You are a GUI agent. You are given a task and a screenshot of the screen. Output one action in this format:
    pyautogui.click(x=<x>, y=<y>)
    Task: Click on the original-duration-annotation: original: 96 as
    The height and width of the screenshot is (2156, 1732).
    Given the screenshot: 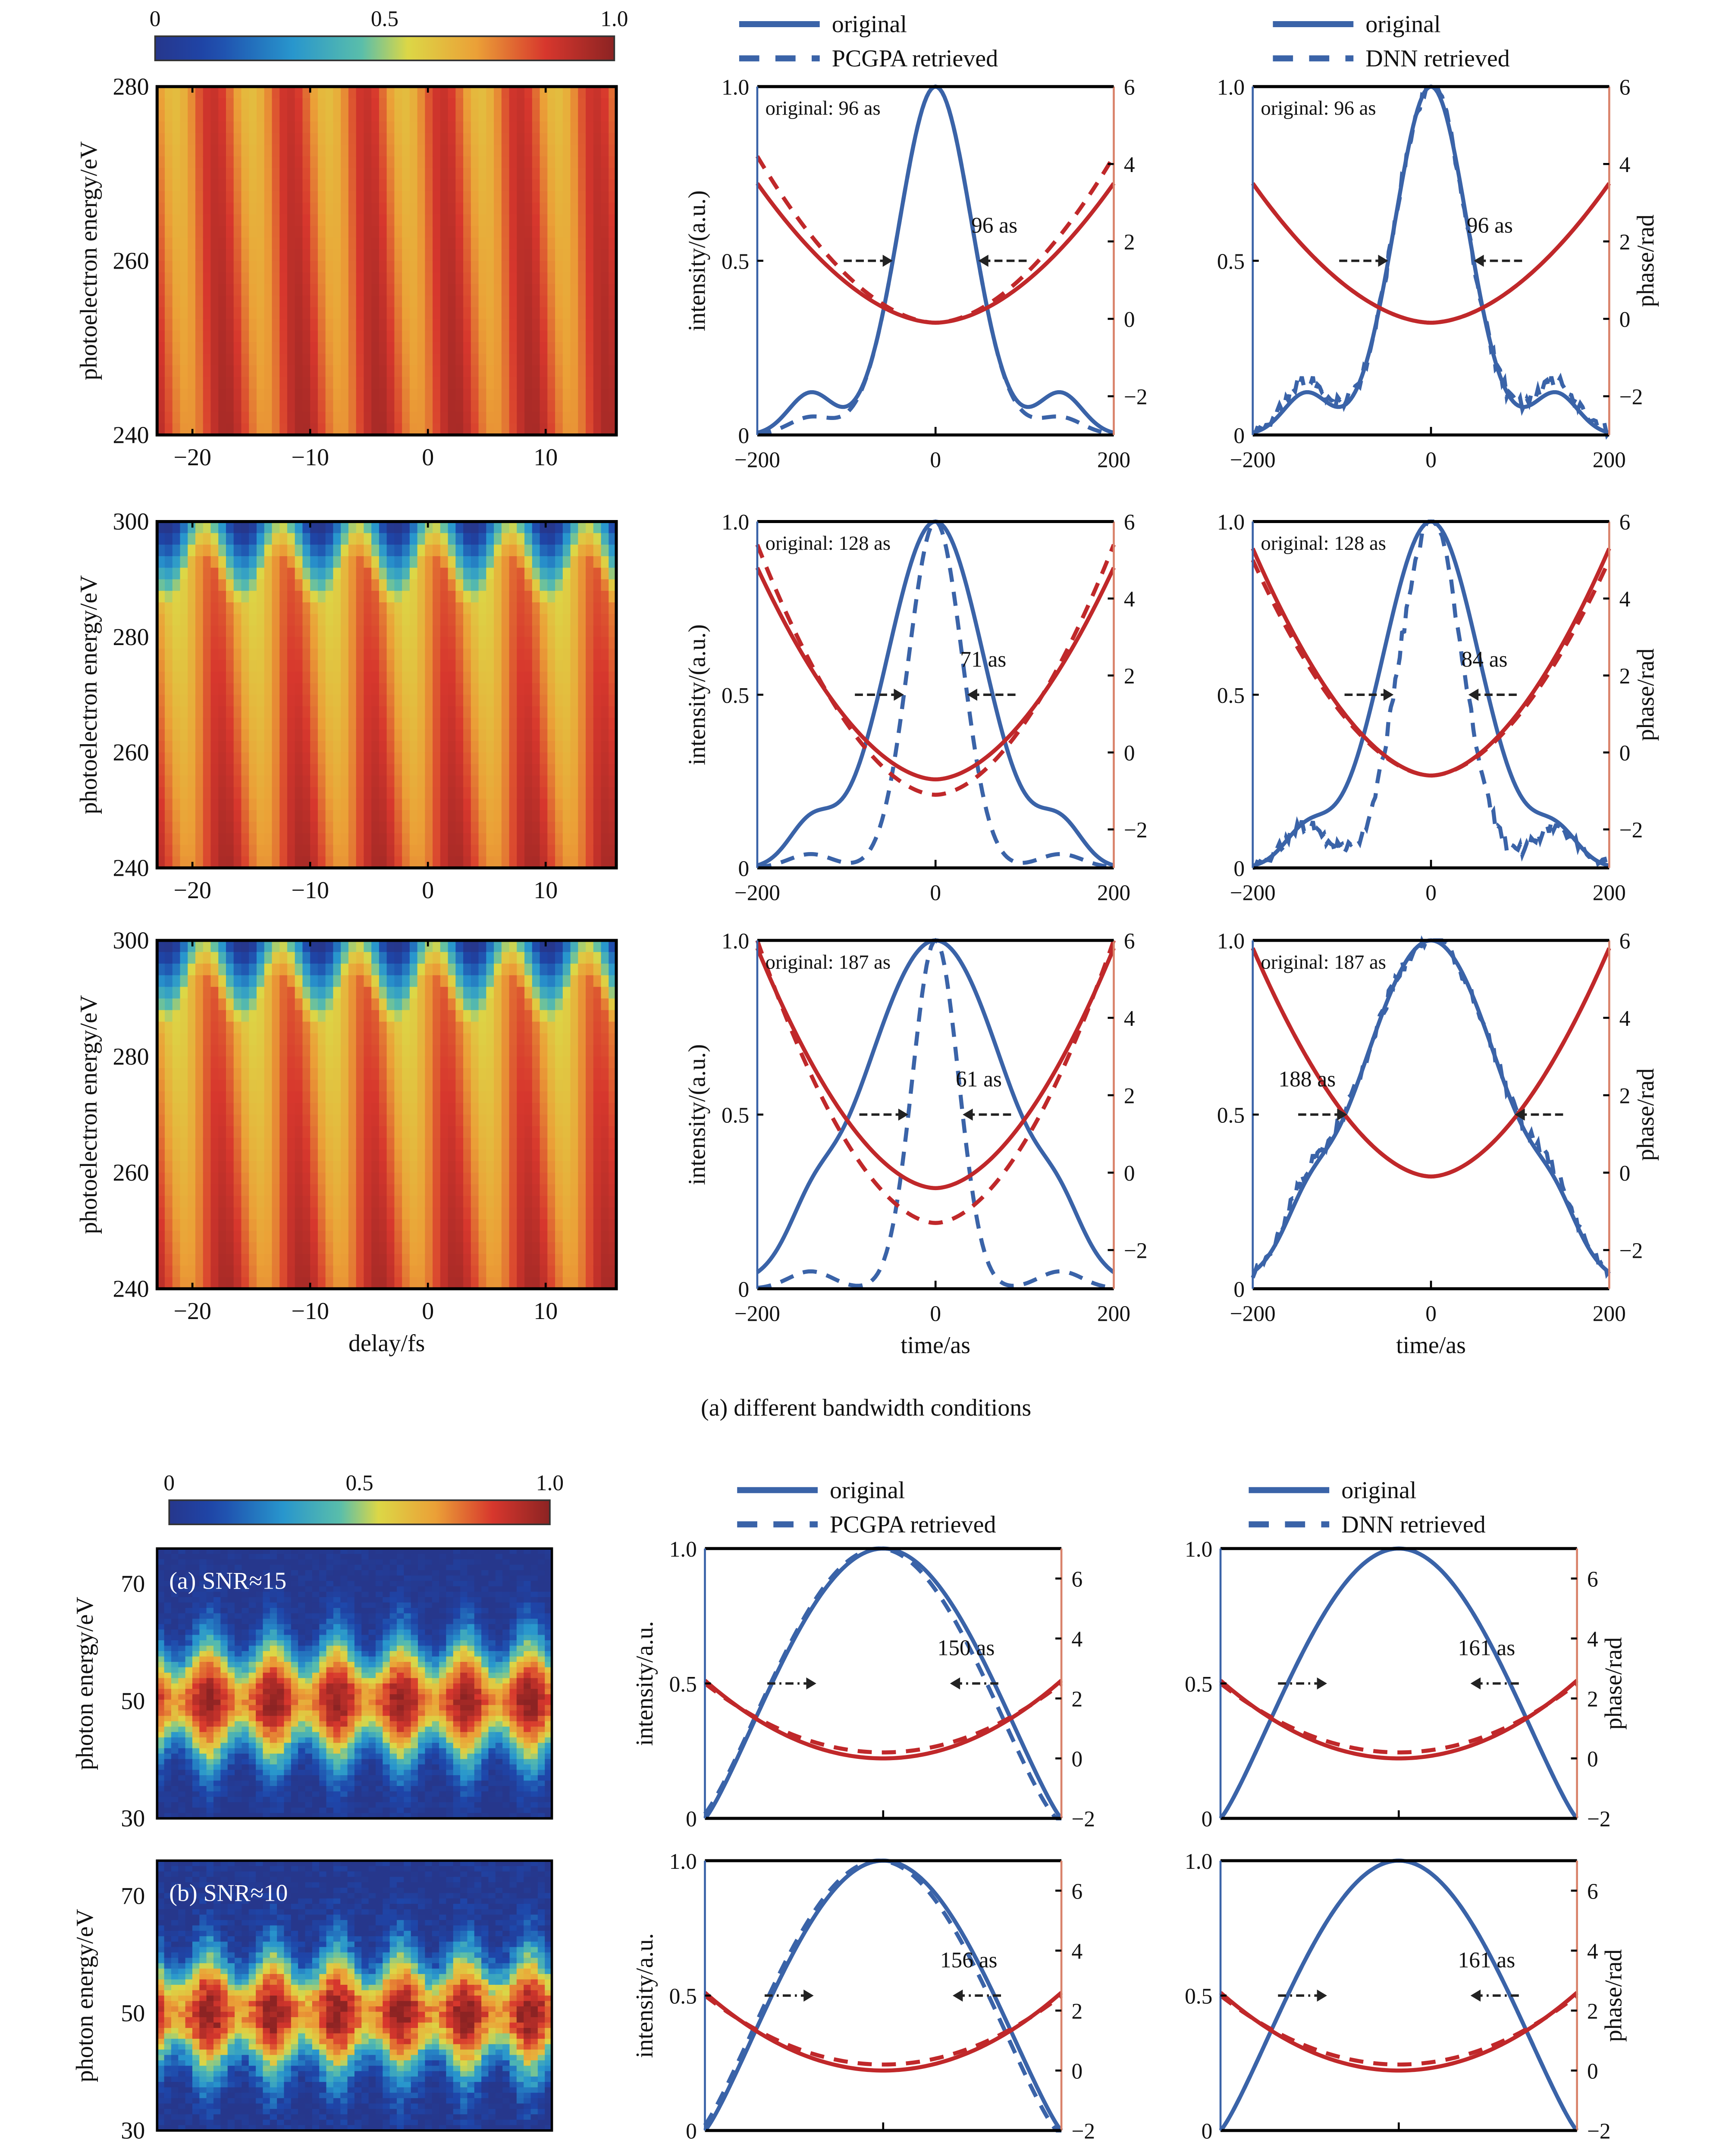 What is the action you would take?
    pyautogui.click(x=823, y=108)
    